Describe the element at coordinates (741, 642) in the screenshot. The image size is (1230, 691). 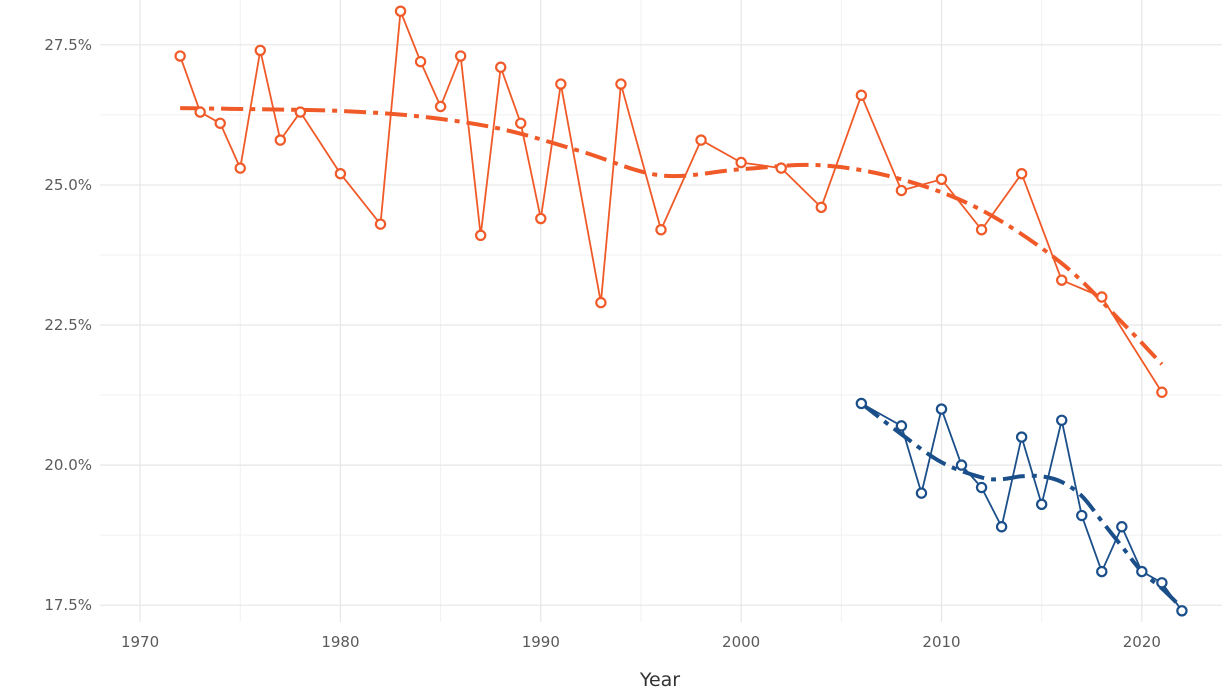
I see `x-tick-label: 2000` at that location.